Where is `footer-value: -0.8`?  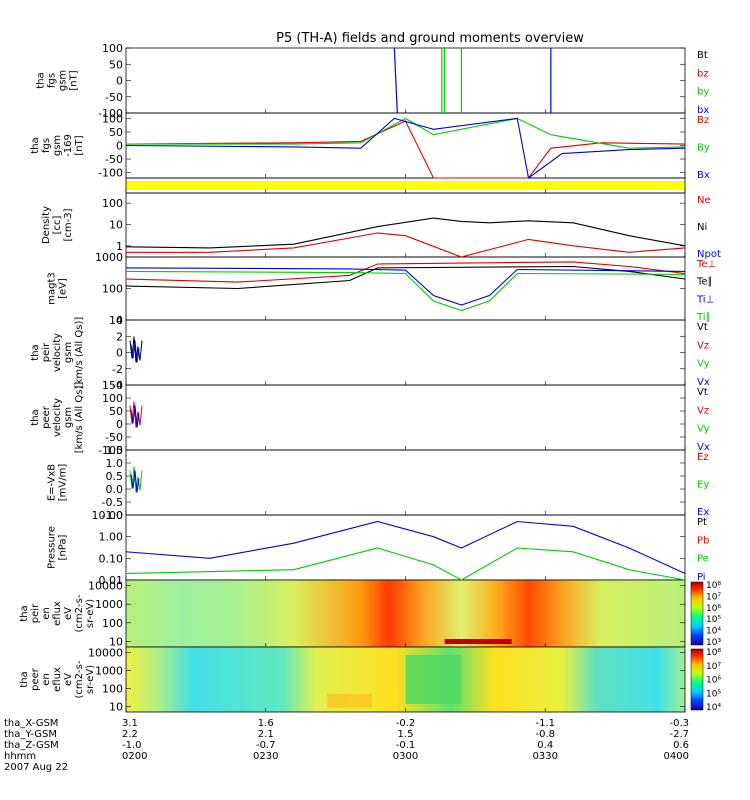
footer-value: -0.8 is located at coordinates (545, 734).